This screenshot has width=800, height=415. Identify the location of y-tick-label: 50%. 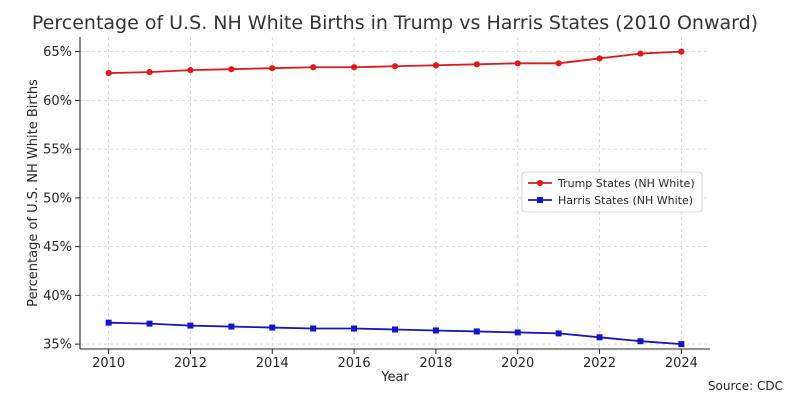
(57, 198).